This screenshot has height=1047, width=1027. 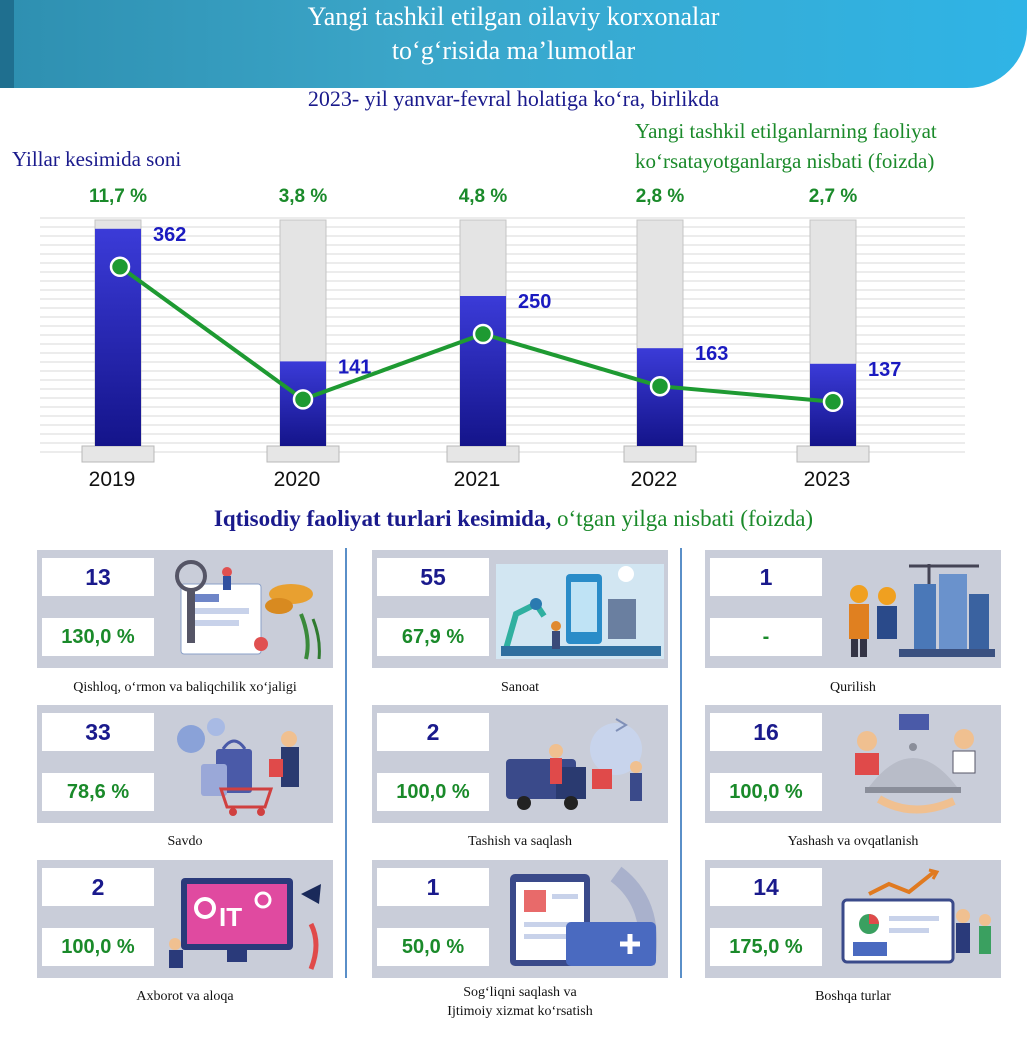 What do you see at coordinates (520, 1011) in the screenshot?
I see `card-label-line2: Ijtimoiy xizmat ko‘rsatish` at bounding box center [520, 1011].